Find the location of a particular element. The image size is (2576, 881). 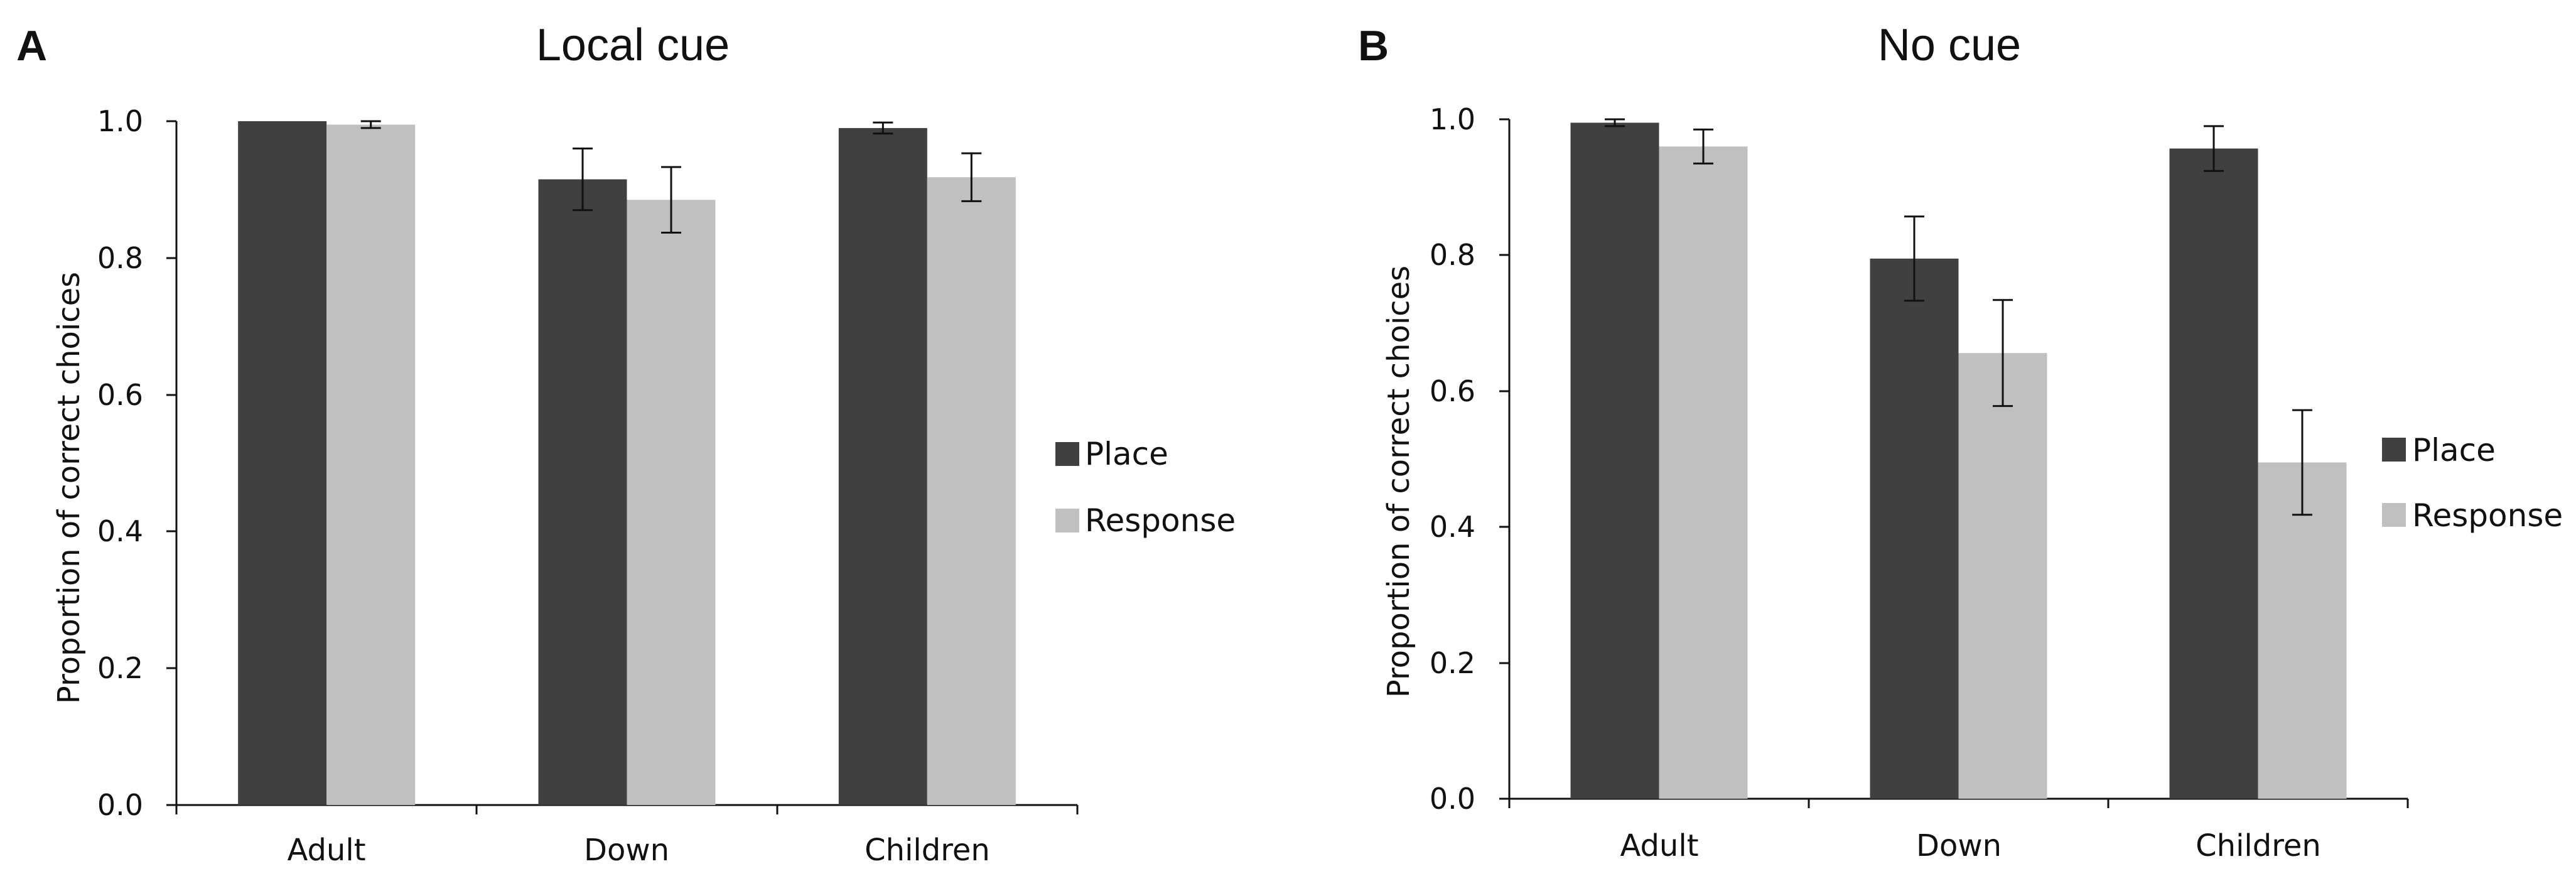

panel-letter: B is located at coordinates (1374, 46).